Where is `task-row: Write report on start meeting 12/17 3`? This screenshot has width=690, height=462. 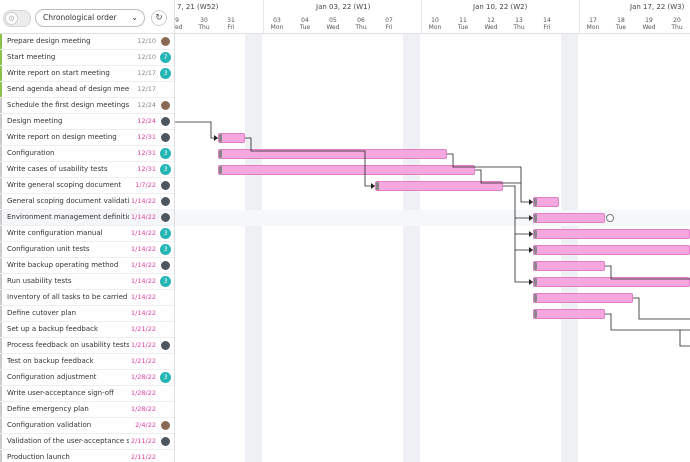
task-row: Write report on start meeting 12/17 3 is located at coordinates (87, 74).